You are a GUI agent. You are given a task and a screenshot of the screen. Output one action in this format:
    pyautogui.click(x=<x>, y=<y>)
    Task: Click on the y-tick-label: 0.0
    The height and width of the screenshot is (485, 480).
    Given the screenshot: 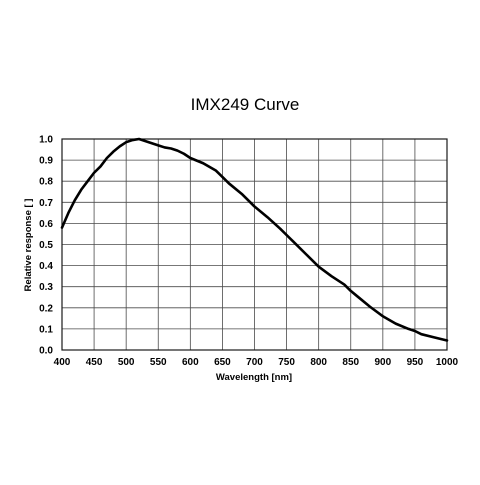 What is the action you would take?
    pyautogui.click(x=46, y=351)
    